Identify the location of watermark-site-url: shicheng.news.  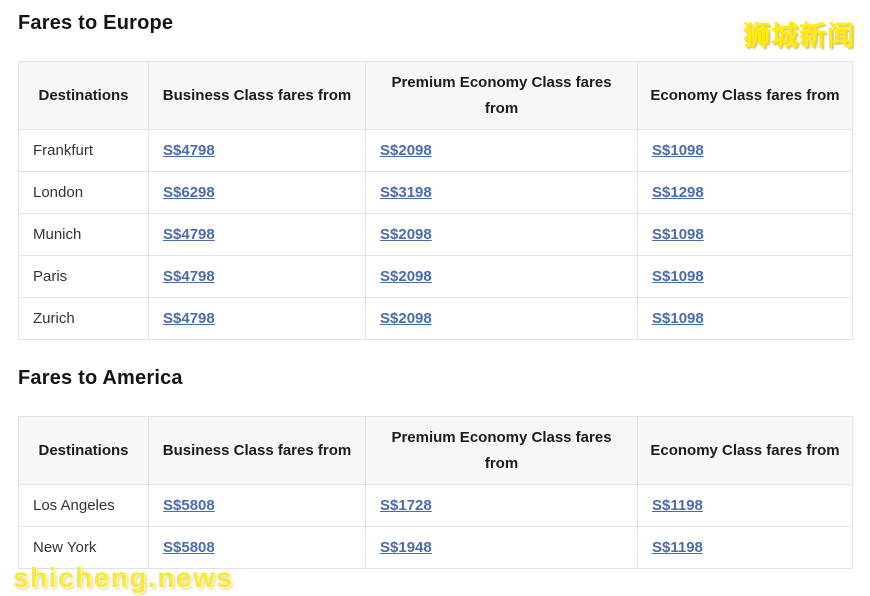
(123, 577).